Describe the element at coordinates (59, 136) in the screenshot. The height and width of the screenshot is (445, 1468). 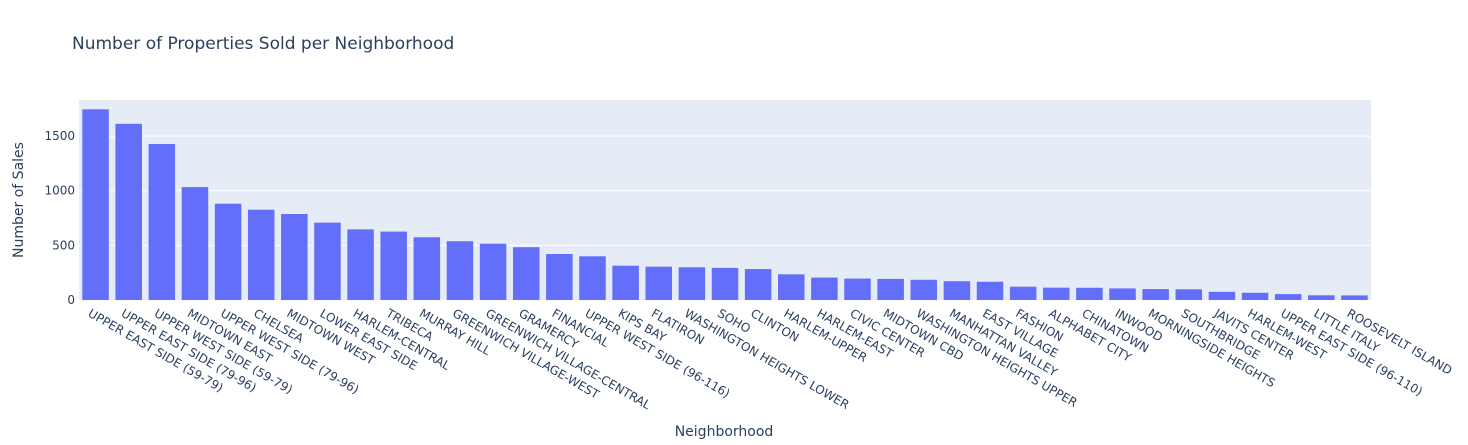
I see `y-tick-label: 1500` at that location.